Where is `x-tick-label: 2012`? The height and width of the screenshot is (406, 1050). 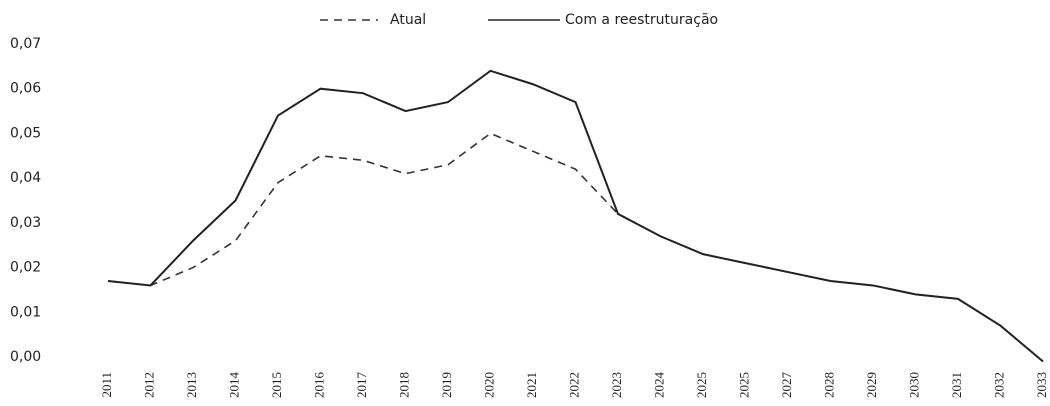
x-tick-label: 2012 is located at coordinates (148, 385).